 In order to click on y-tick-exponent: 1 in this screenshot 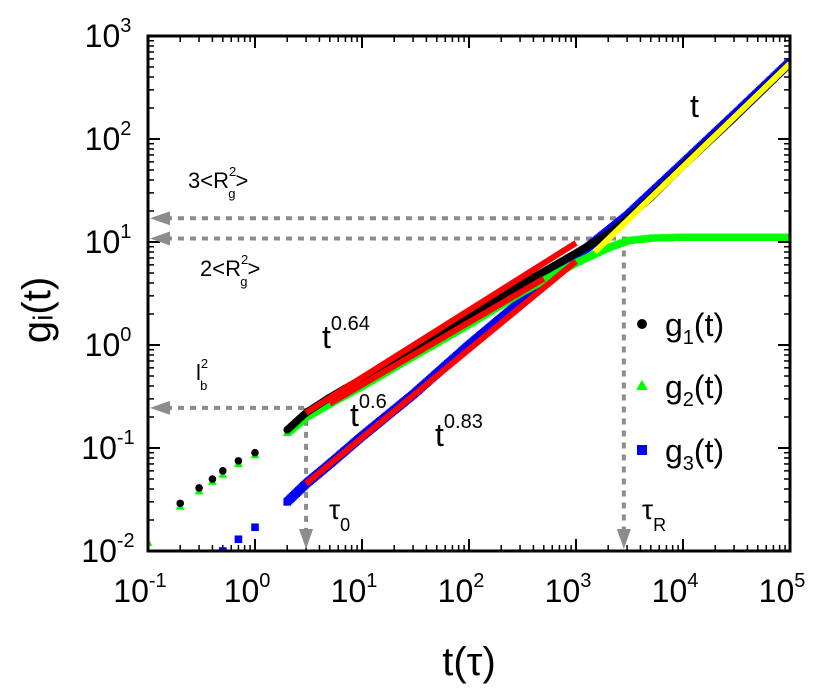, I will do `click(125, 232)`.